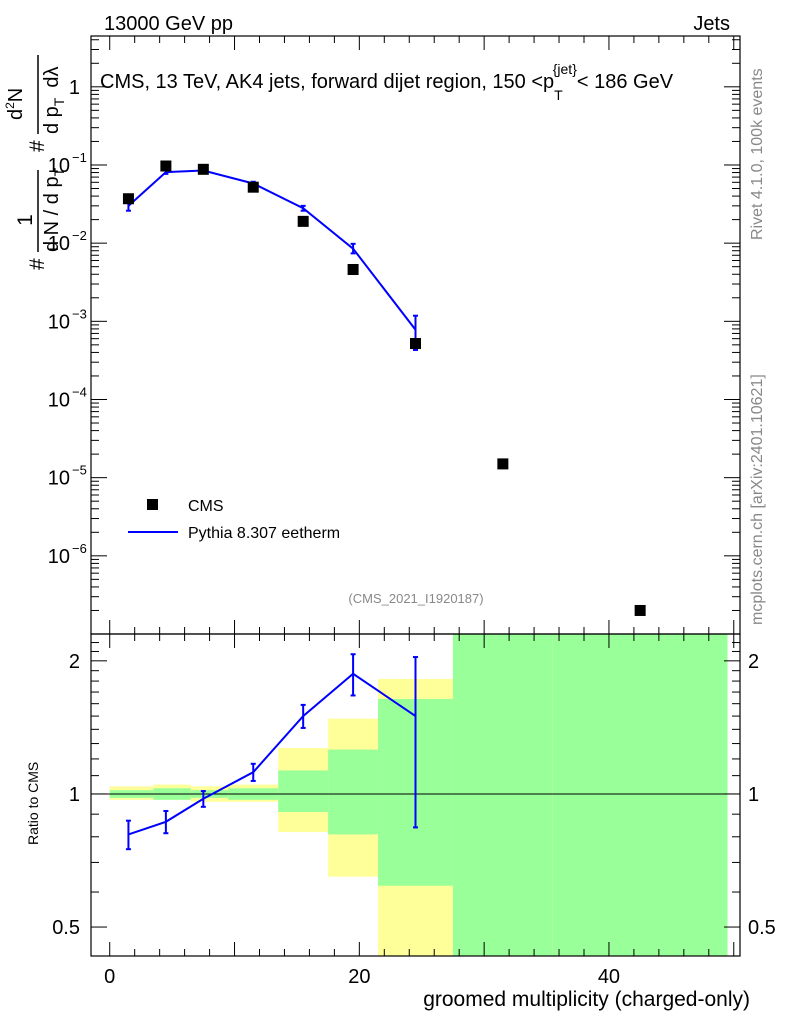 This screenshot has width=786, height=1024. I want to click on x-tick-label: 0, so click(109, 977).